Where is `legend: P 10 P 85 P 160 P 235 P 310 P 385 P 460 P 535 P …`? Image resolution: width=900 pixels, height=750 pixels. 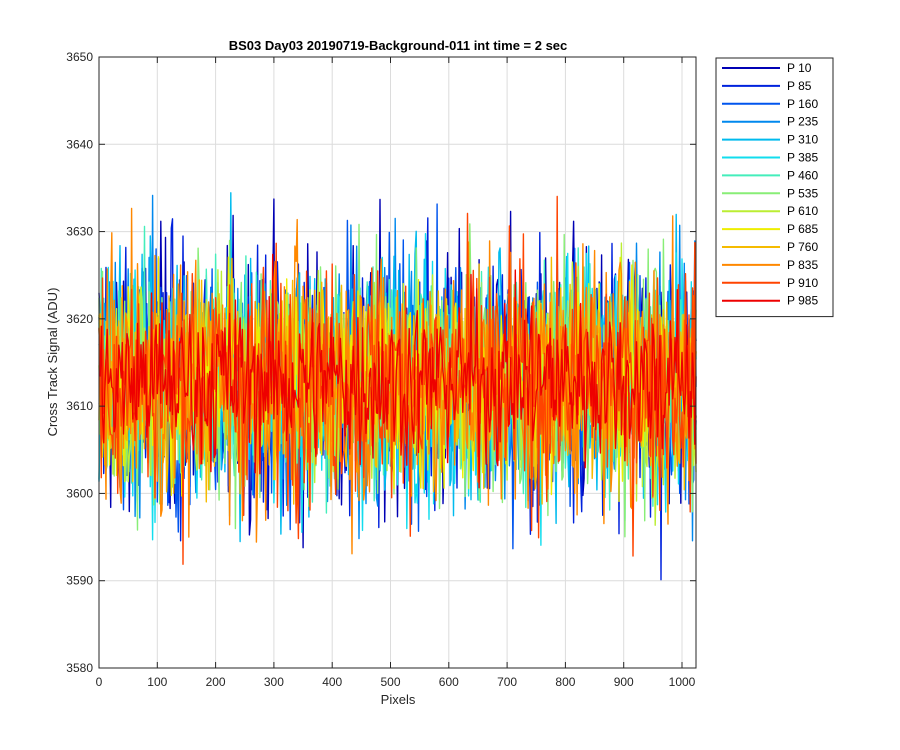 legend: P 10 P 85 P 160 P 235 P 310 P 385 P 460 P 535 P … is located at coordinates (774, 187).